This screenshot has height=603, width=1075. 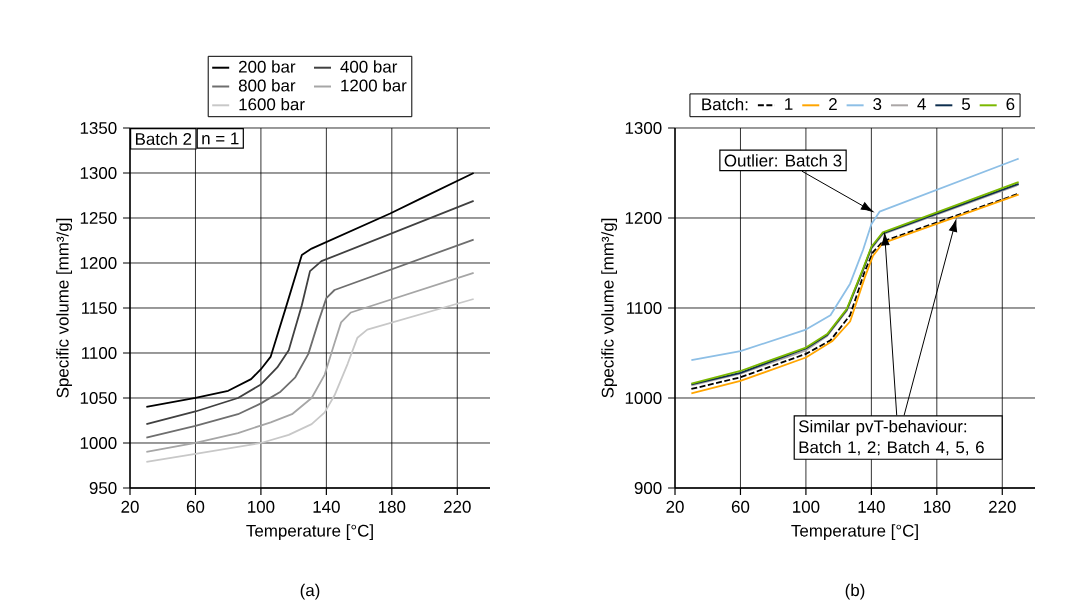 I want to click on y-tick-label: 1250, so click(x=98, y=217).